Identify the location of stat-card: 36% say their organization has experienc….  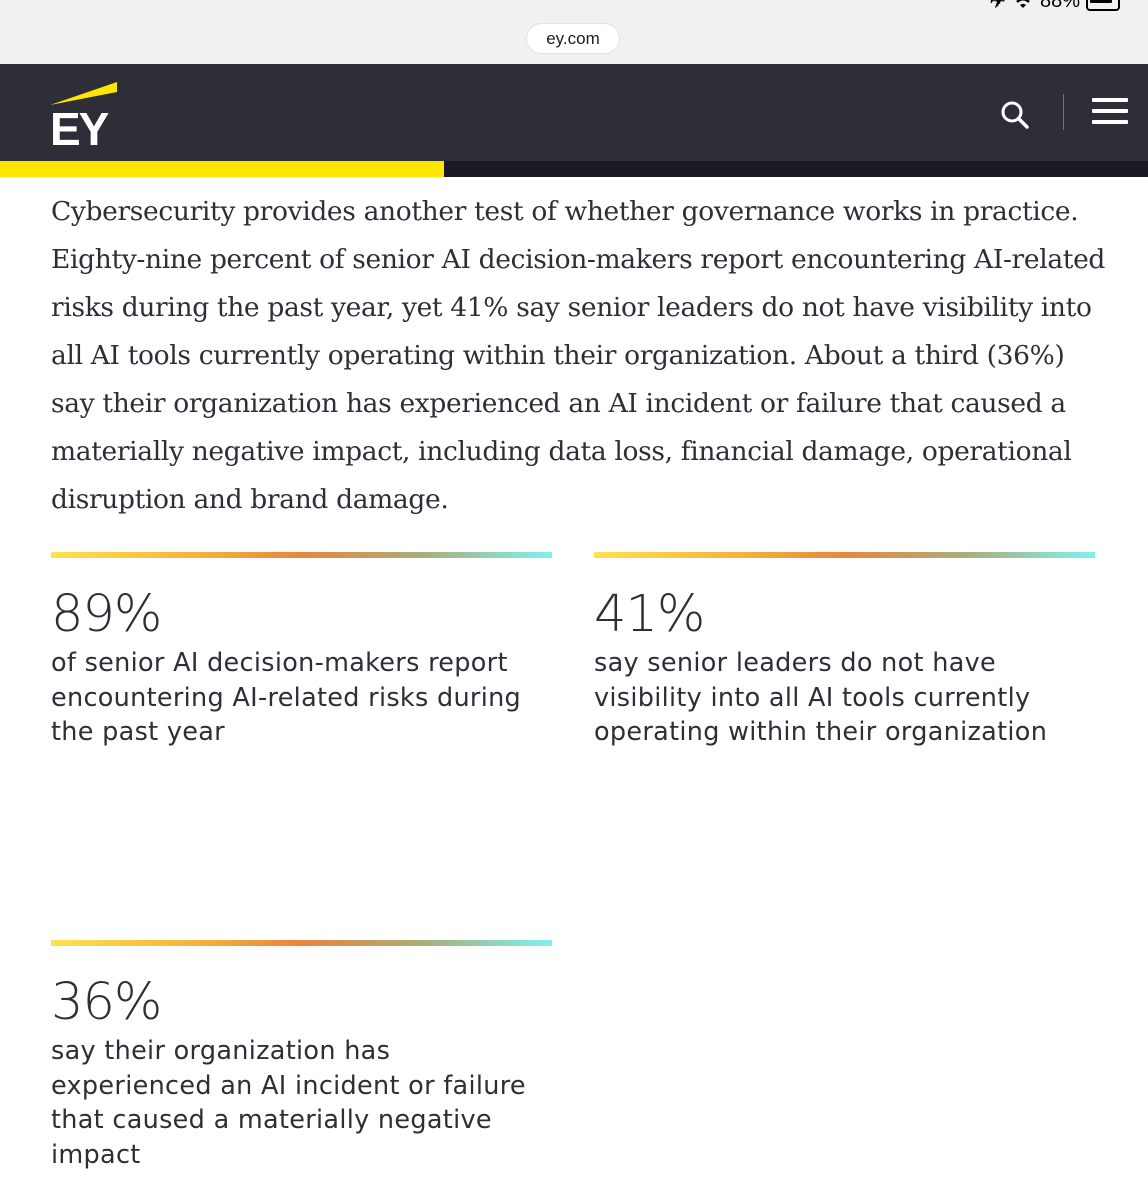
(301, 1056).